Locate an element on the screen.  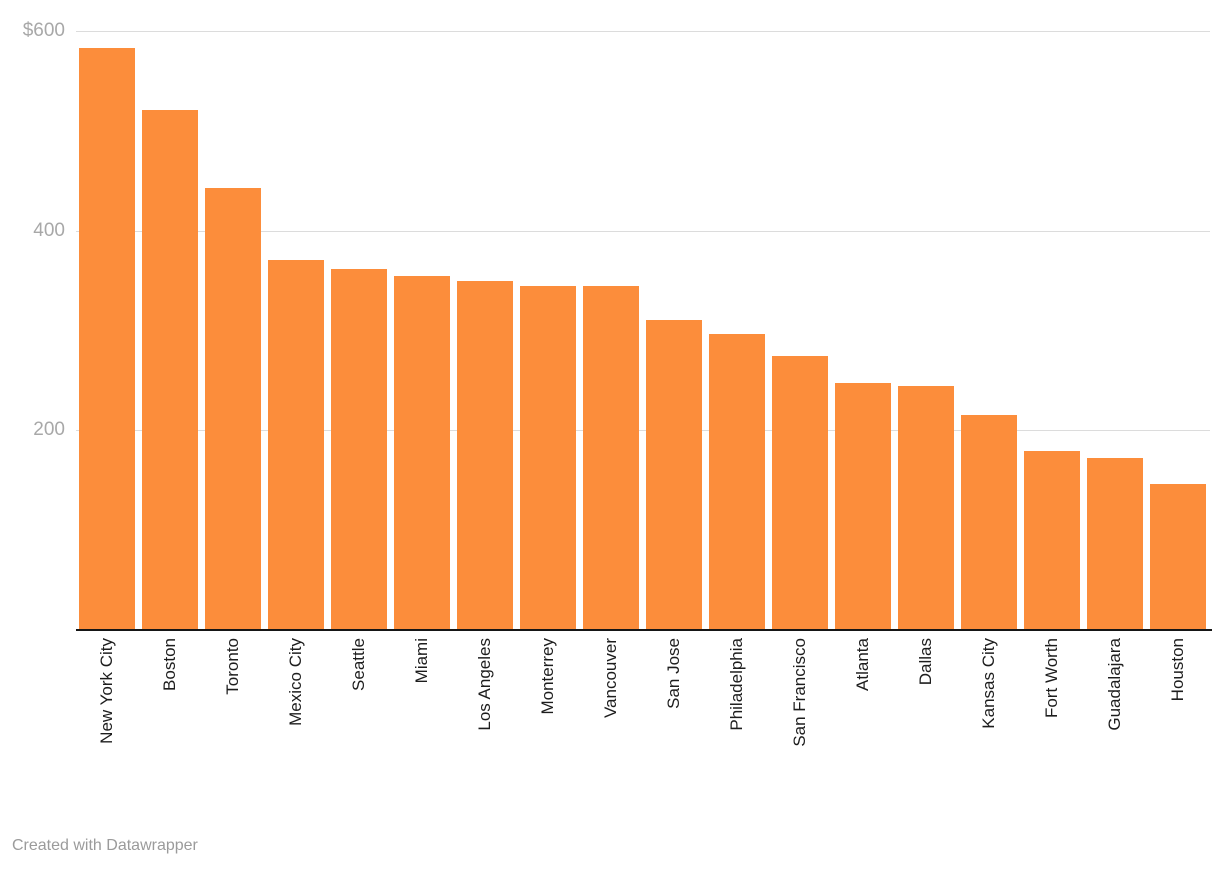
x-axis-label-text: San Jose is located at coordinates (673, 673).